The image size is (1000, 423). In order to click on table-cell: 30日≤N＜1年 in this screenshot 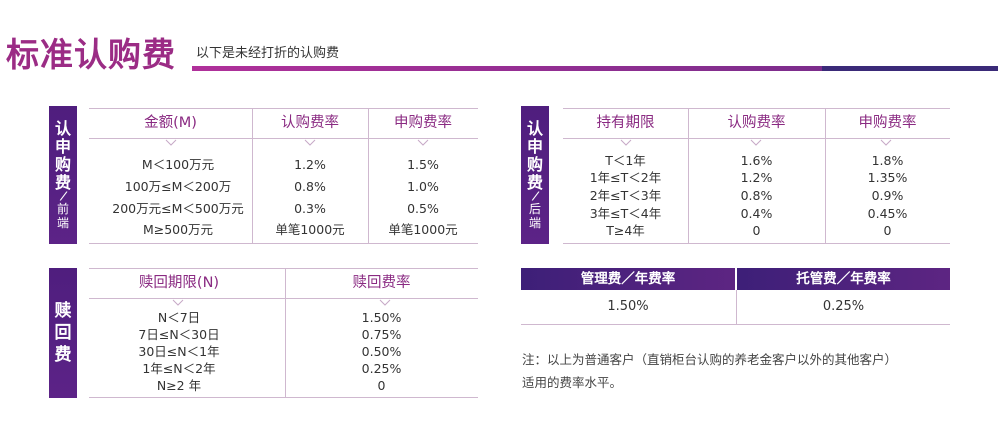, I will do `click(179, 351)`.